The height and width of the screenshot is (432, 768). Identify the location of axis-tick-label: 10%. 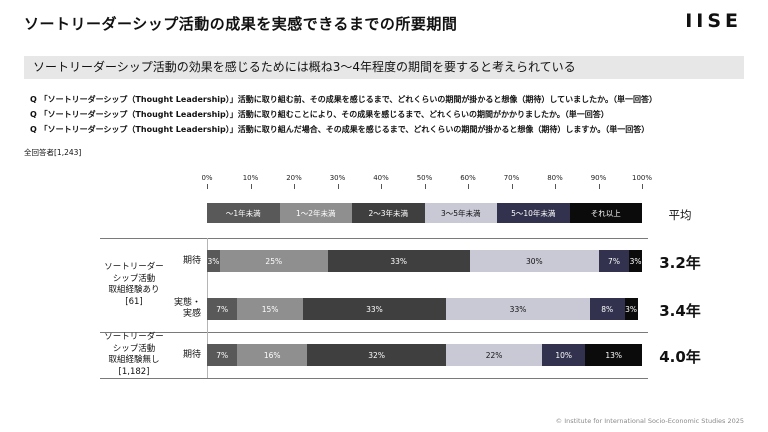
(250, 178).